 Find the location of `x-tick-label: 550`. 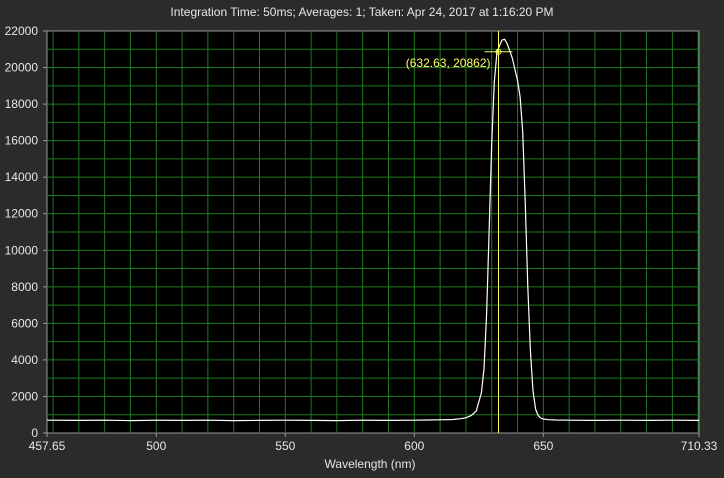

x-tick-label: 550 is located at coordinates (285, 446).